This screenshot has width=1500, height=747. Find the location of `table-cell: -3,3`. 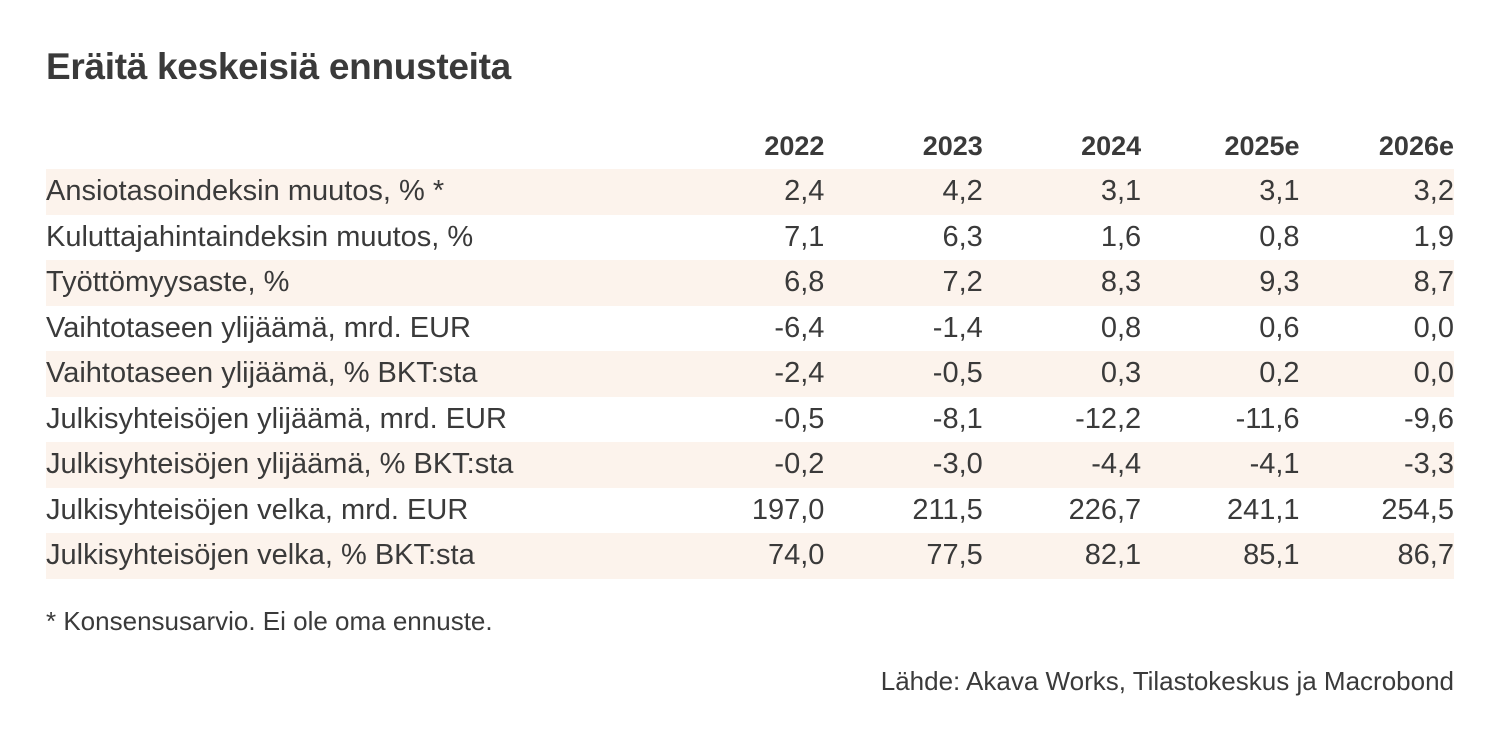

table-cell: -3,3 is located at coordinates (1429, 464).